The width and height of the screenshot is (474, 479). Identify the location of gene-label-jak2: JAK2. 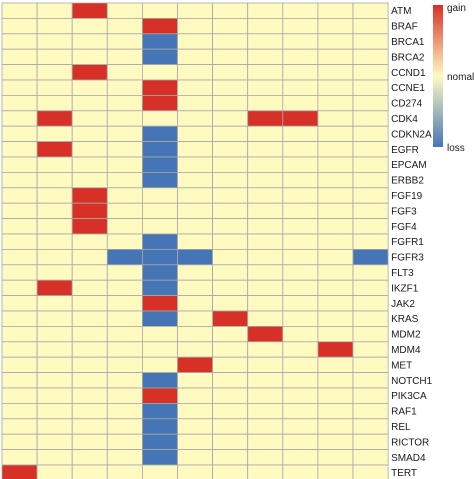
(403, 304).